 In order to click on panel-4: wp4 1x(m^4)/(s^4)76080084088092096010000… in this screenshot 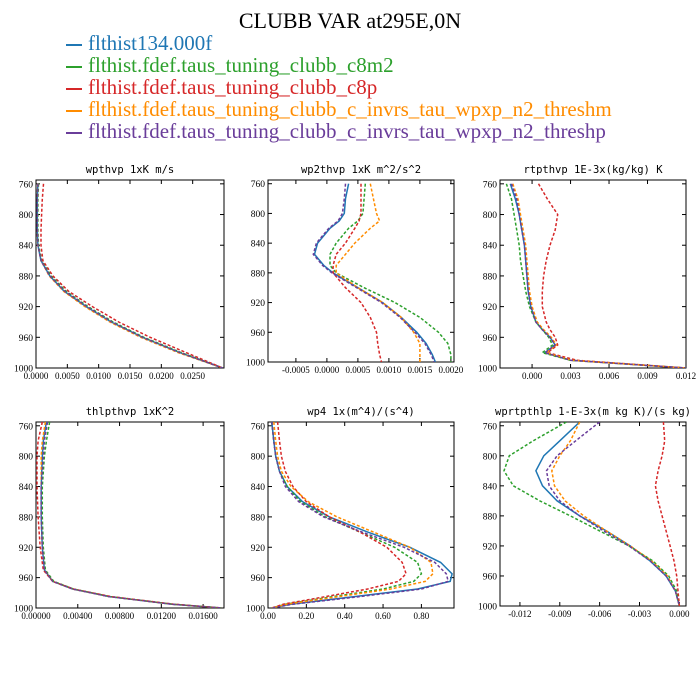, I will do `click(350, 513)`.